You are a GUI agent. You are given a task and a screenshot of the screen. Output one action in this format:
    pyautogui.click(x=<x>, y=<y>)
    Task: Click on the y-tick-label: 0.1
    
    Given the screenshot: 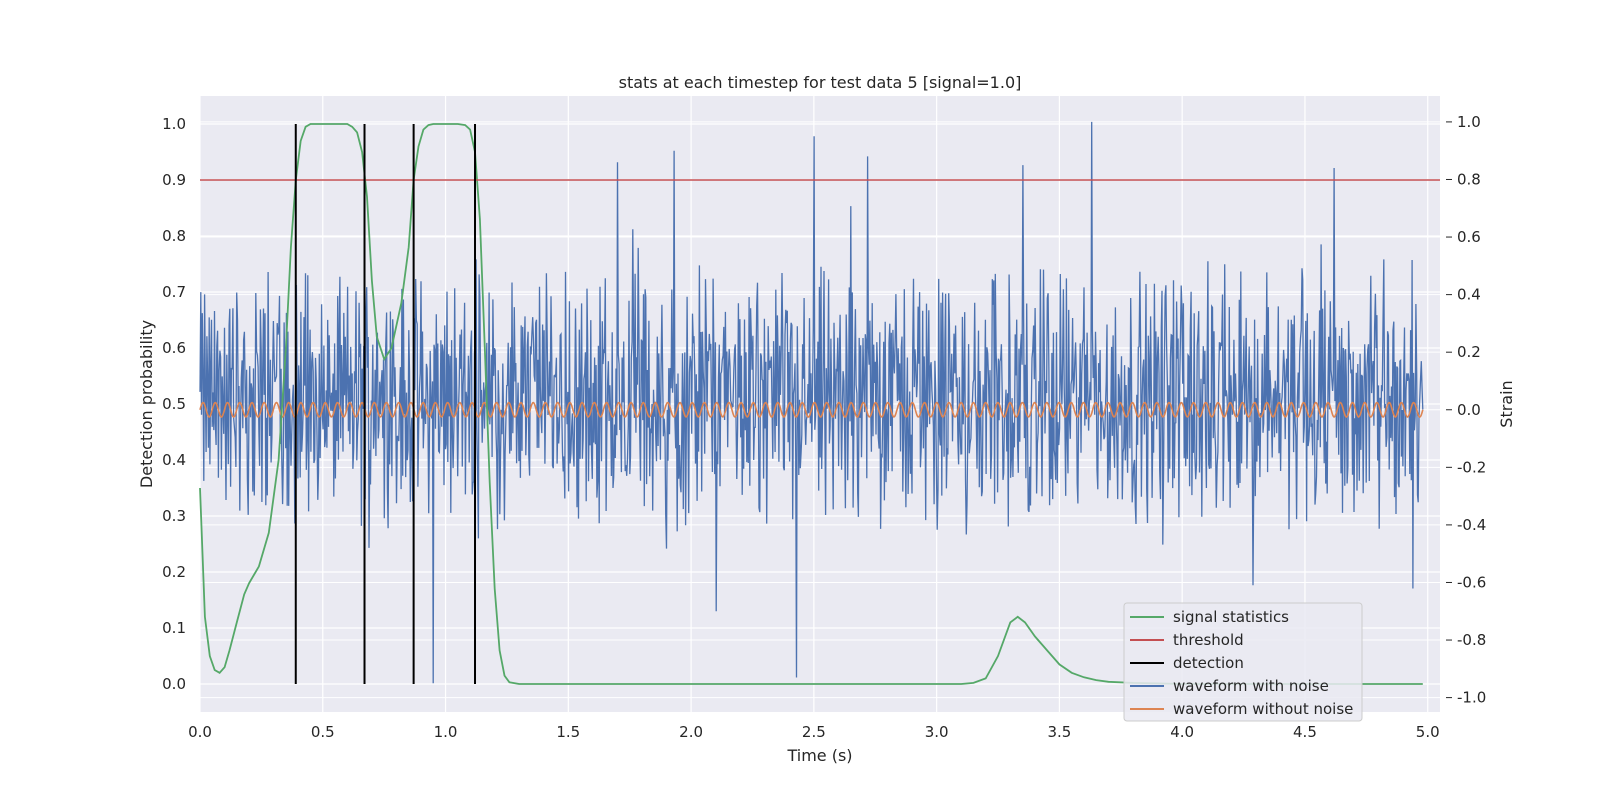 What is the action you would take?
    pyautogui.click(x=174, y=628)
    